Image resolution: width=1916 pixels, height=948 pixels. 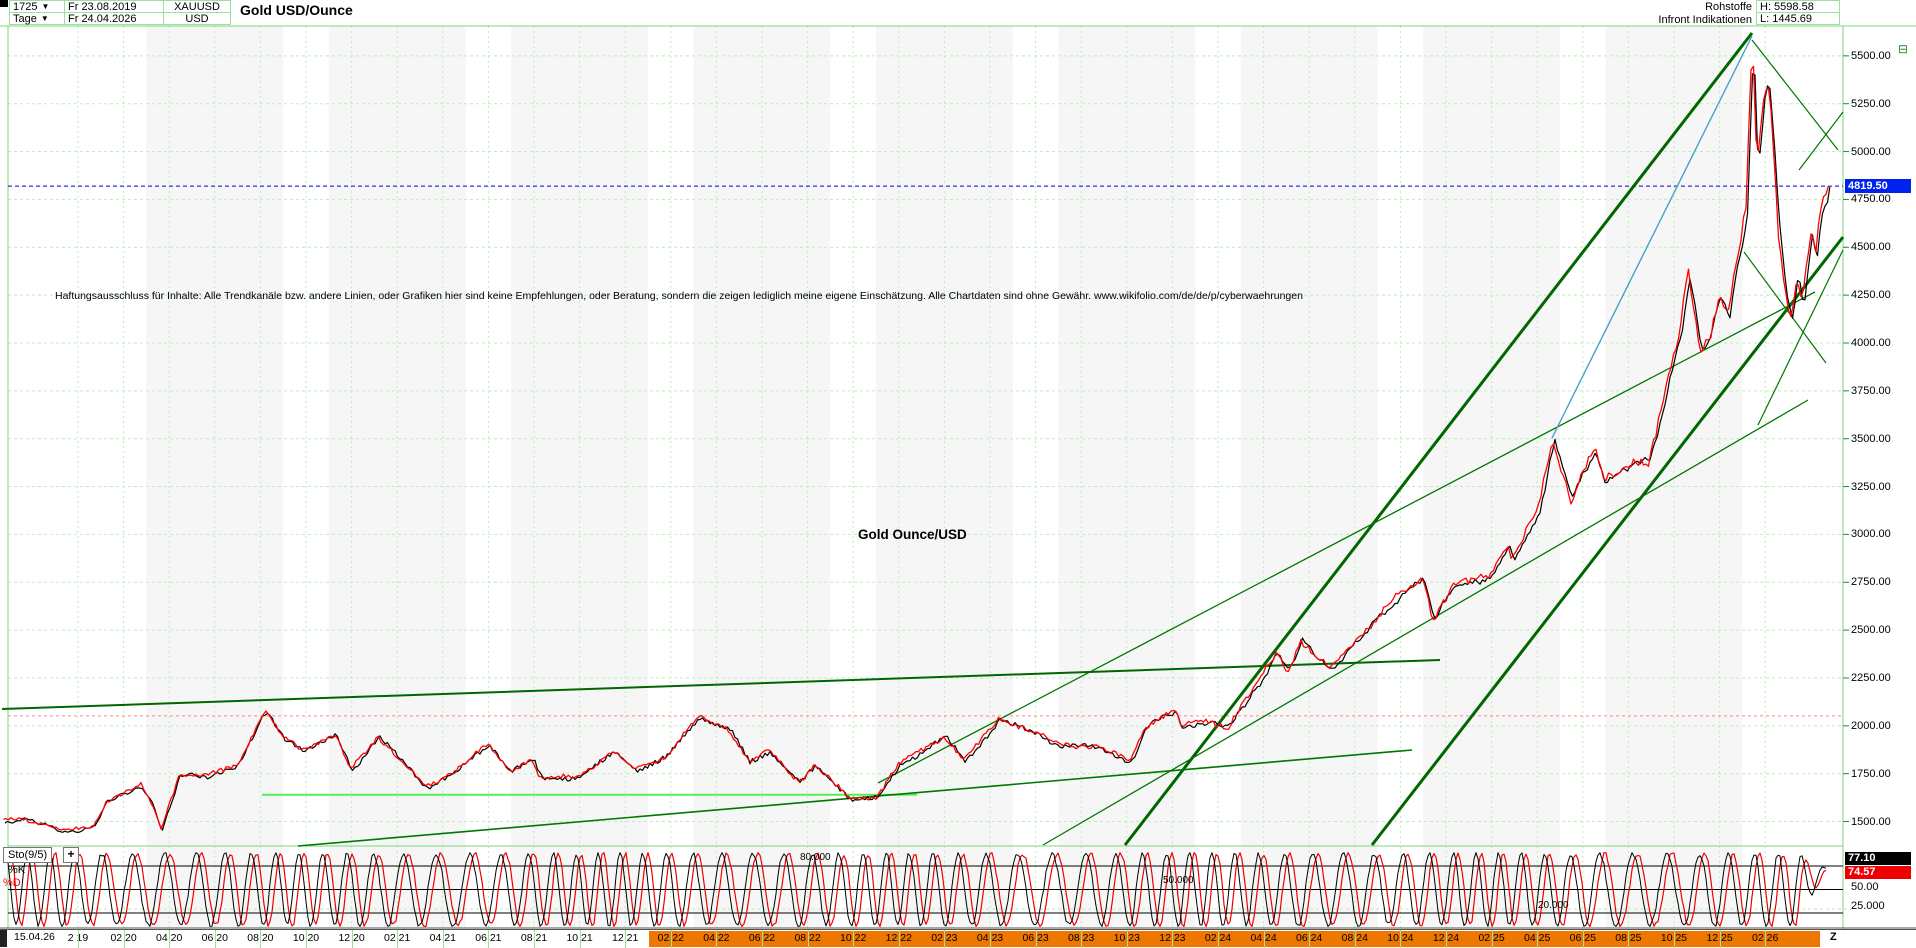 I want to click on price-axis-label: 3500.00, so click(x=1871, y=438).